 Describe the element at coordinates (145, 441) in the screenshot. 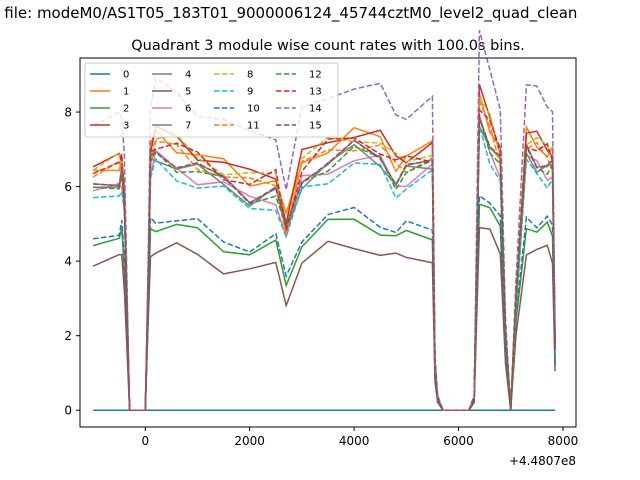

I see `x-tick-label: 0` at that location.